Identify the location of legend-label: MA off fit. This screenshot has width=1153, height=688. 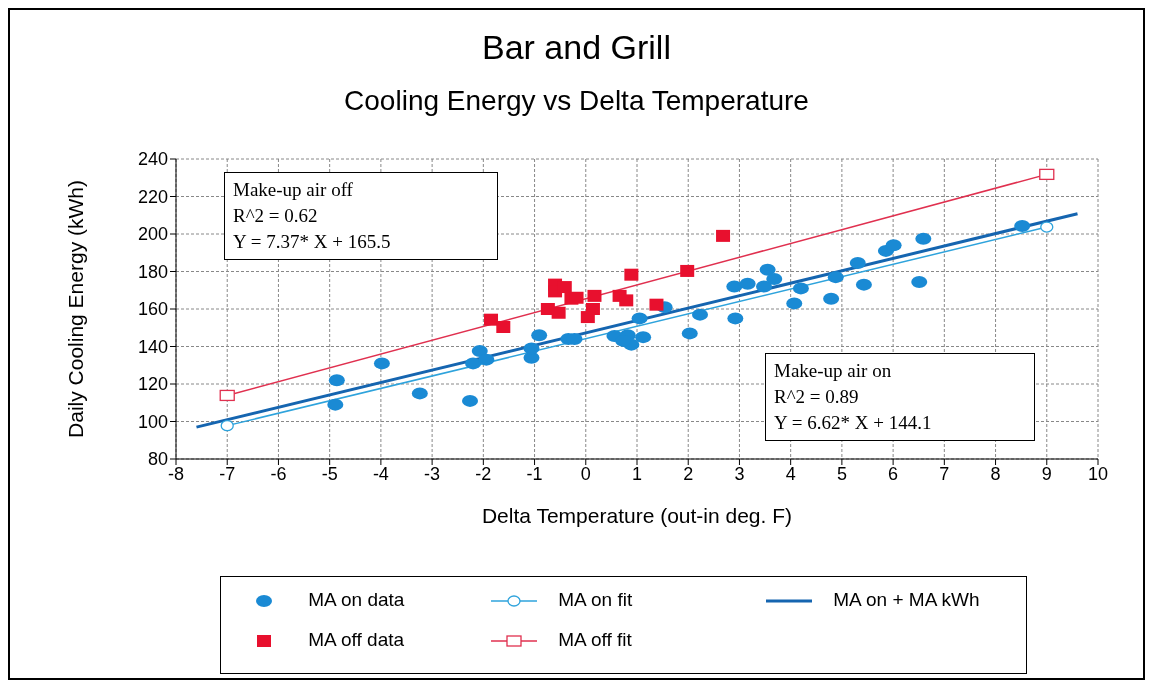
(595, 639).